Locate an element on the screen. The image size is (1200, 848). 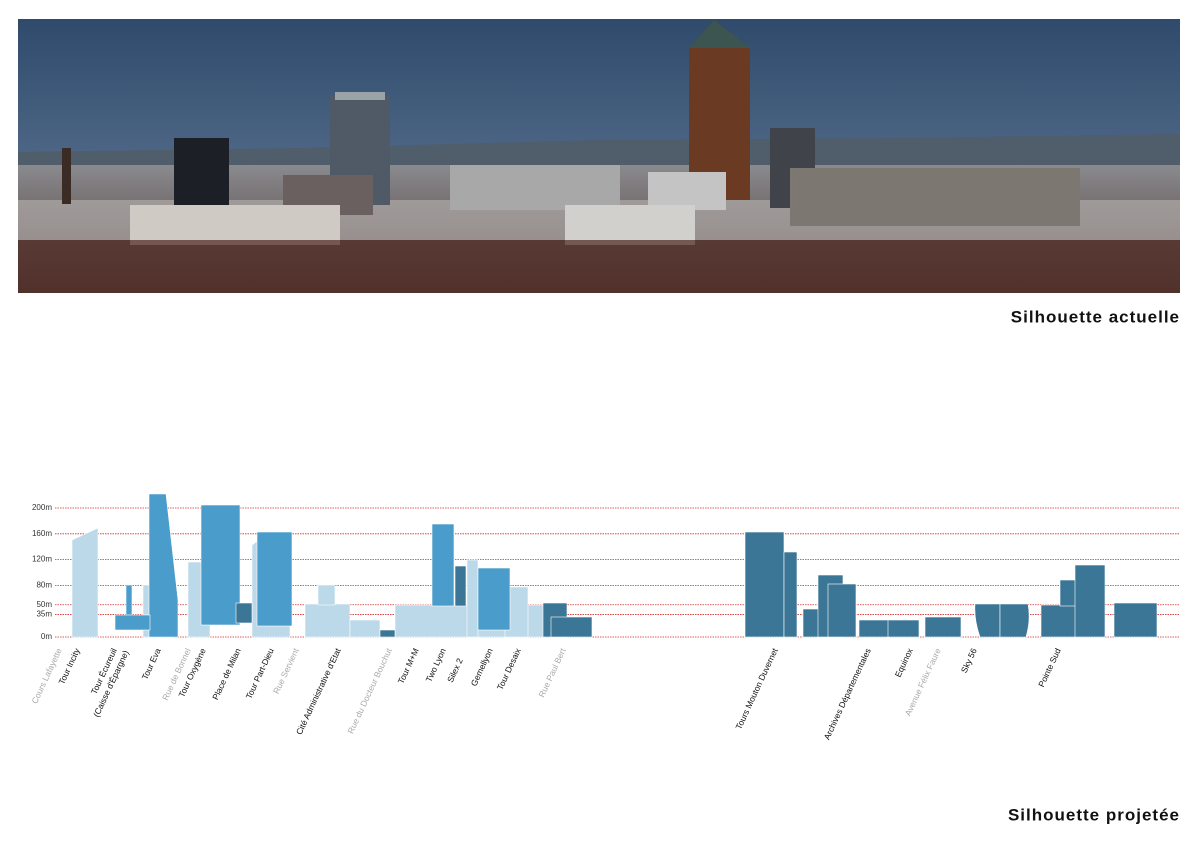
level-label: 120m is located at coordinates (42, 559).